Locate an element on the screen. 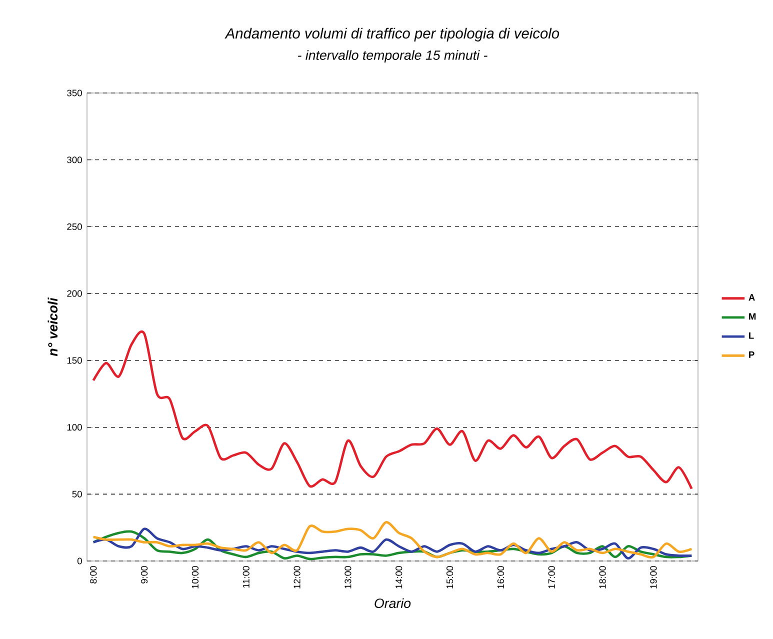  y-tick-label: 200 is located at coordinates (74, 293).